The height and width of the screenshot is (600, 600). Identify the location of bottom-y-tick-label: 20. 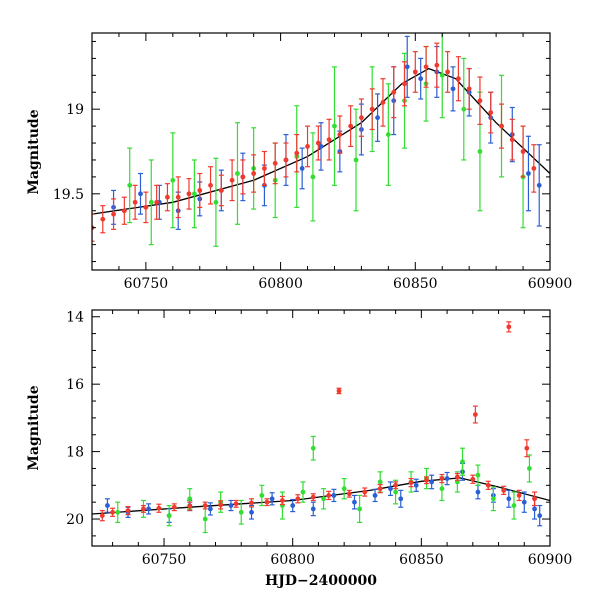
(75, 520).